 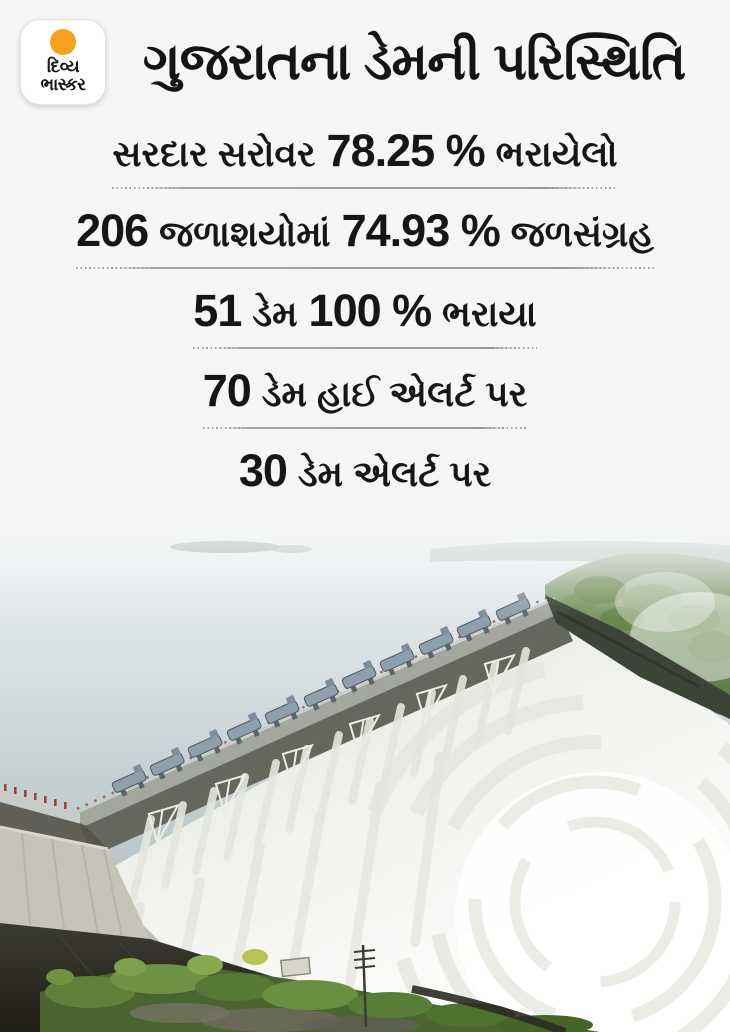 I want to click on logo-text-line2: ભાસ્કર, so click(x=63, y=84).